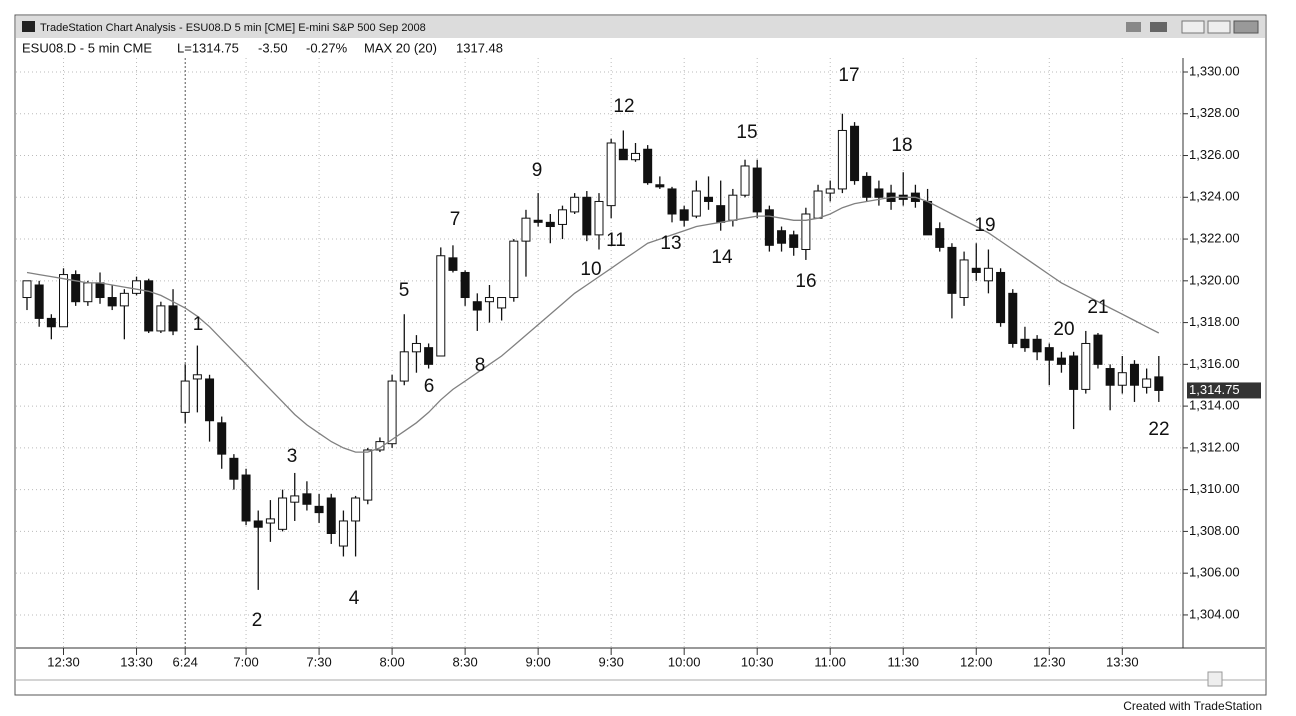 The image size is (1296, 716). Describe the element at coordinates (670, 243) in the screenshot. I see `bar-annotation: 13` at that location.